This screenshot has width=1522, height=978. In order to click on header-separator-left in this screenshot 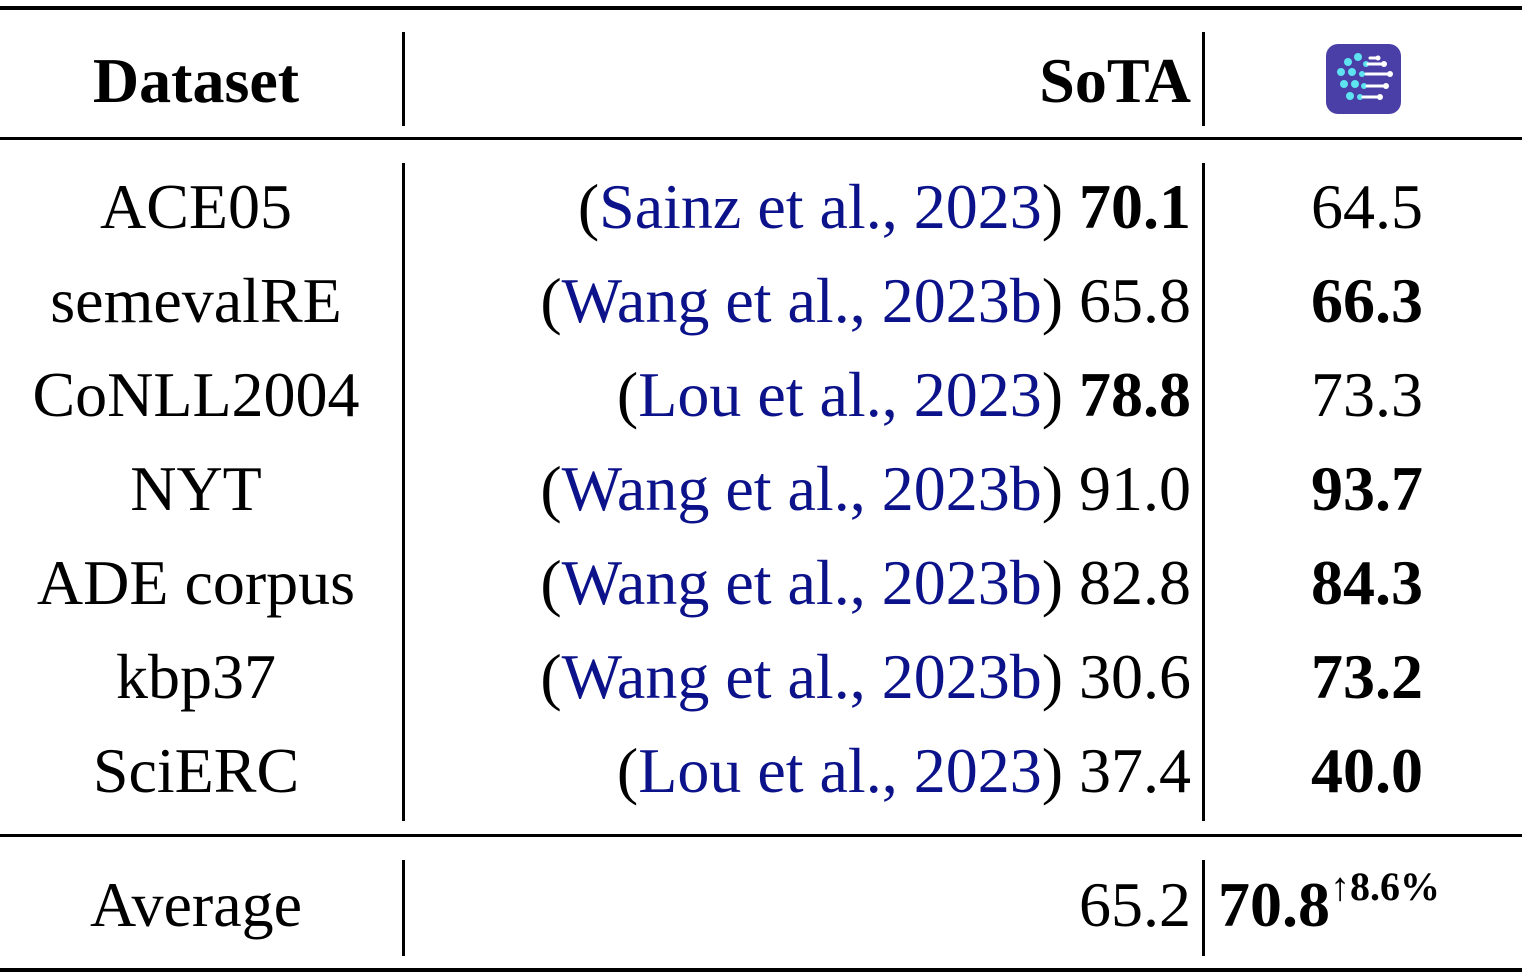, I will do `click(403, 79)`.